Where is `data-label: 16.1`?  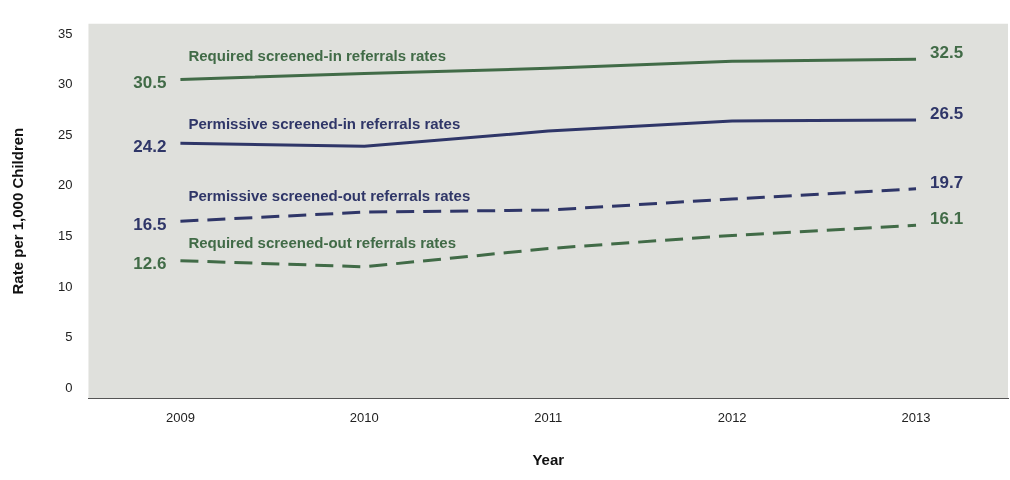 data-label: 16.1 is located at coordinates (947, 218).